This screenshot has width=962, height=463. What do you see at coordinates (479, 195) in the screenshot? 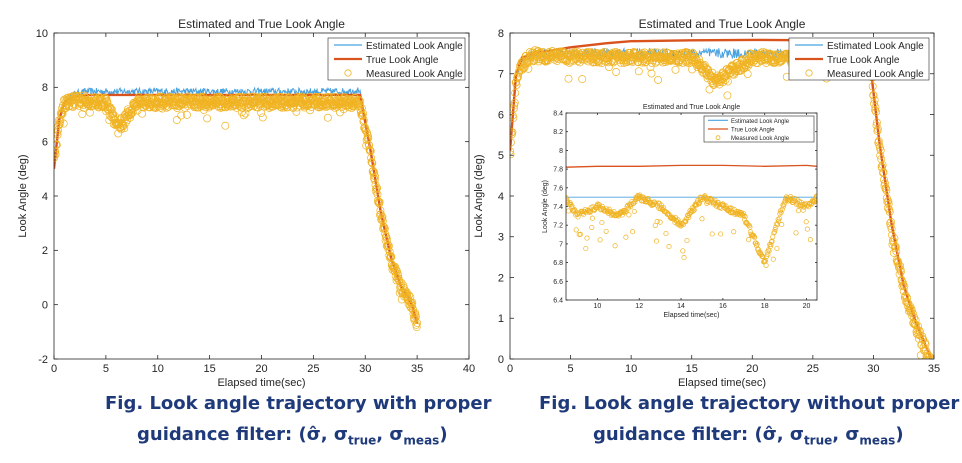
I see `y-axis-label: Look Angle (deg)` at bounding box center [479, 195].